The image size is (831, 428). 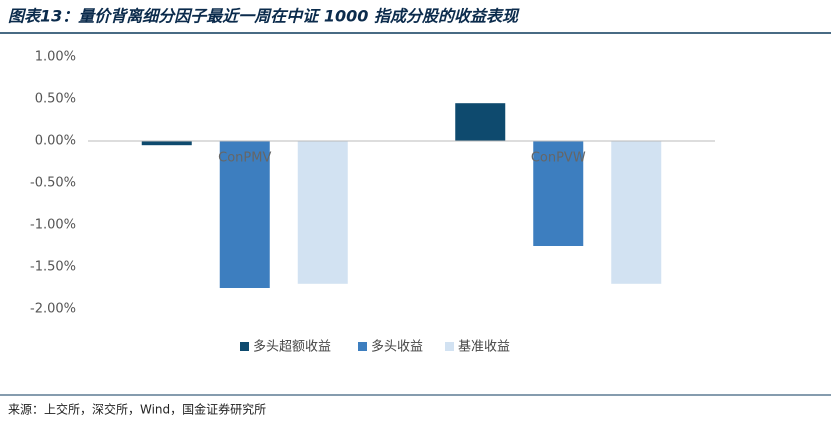 What do you see at coordinates (397, 347) in the screenshot?
I see `legend-label: 多头收益` at bounding box center [397, 347].